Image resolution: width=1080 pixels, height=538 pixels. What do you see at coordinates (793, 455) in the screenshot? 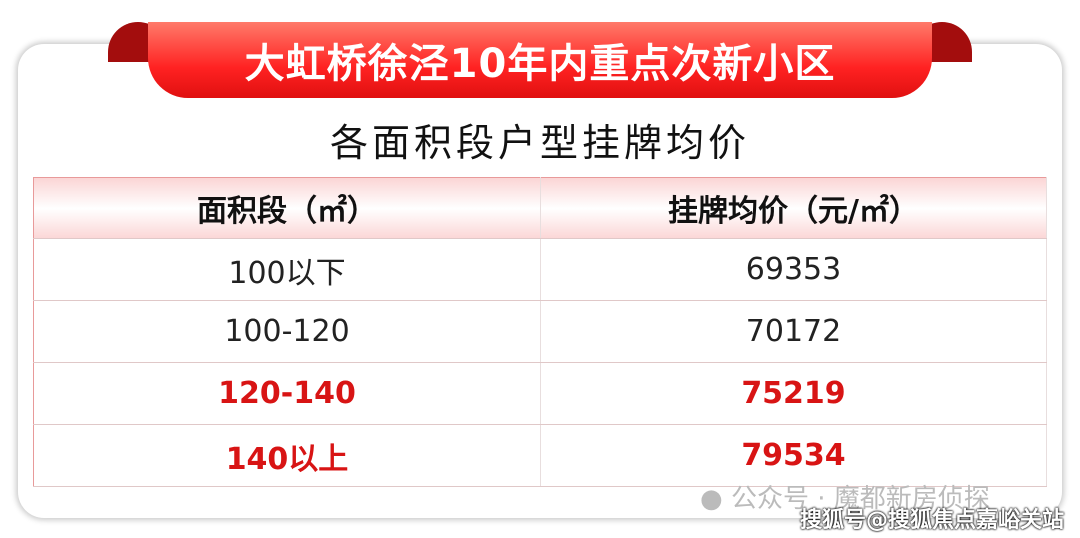
I see `cell-price: 79534` at bounding box center [793, 455].